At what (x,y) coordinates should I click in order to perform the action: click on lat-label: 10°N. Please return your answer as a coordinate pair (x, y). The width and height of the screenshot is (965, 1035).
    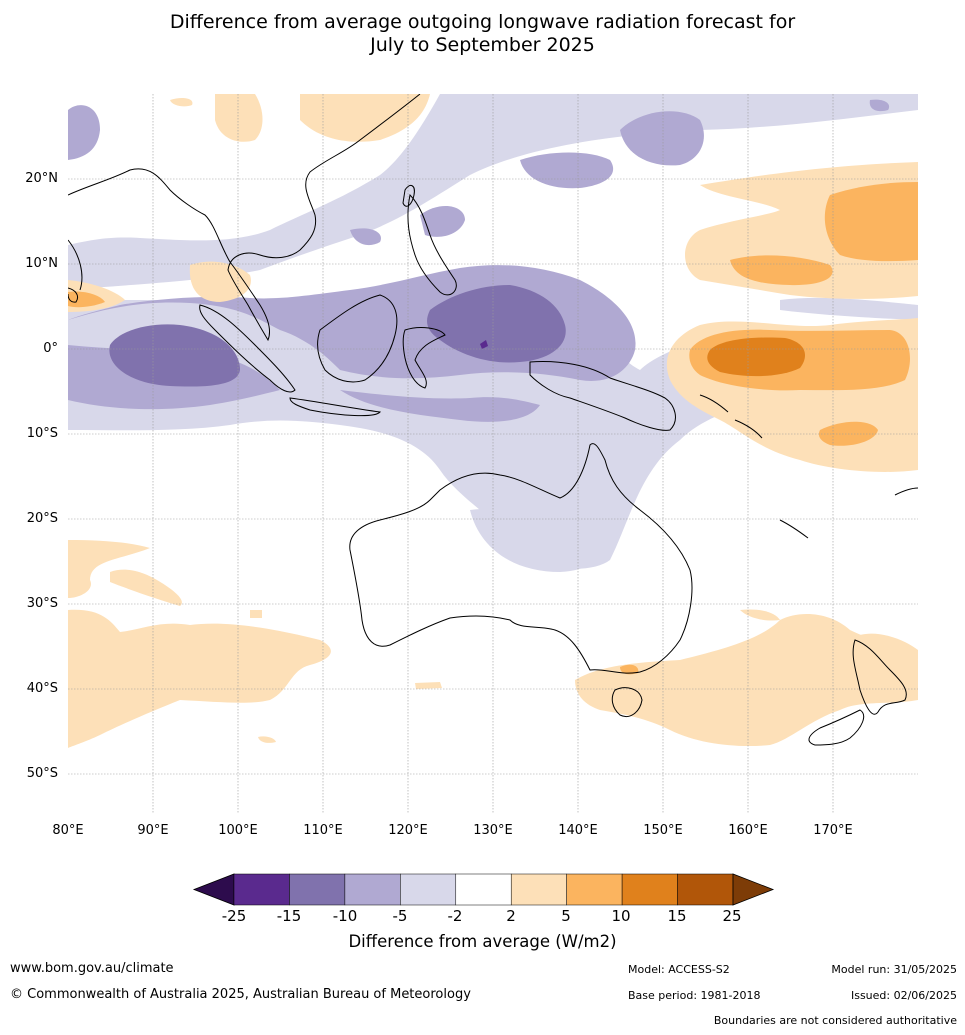
    Looking at the image, I should click on (41, 263).